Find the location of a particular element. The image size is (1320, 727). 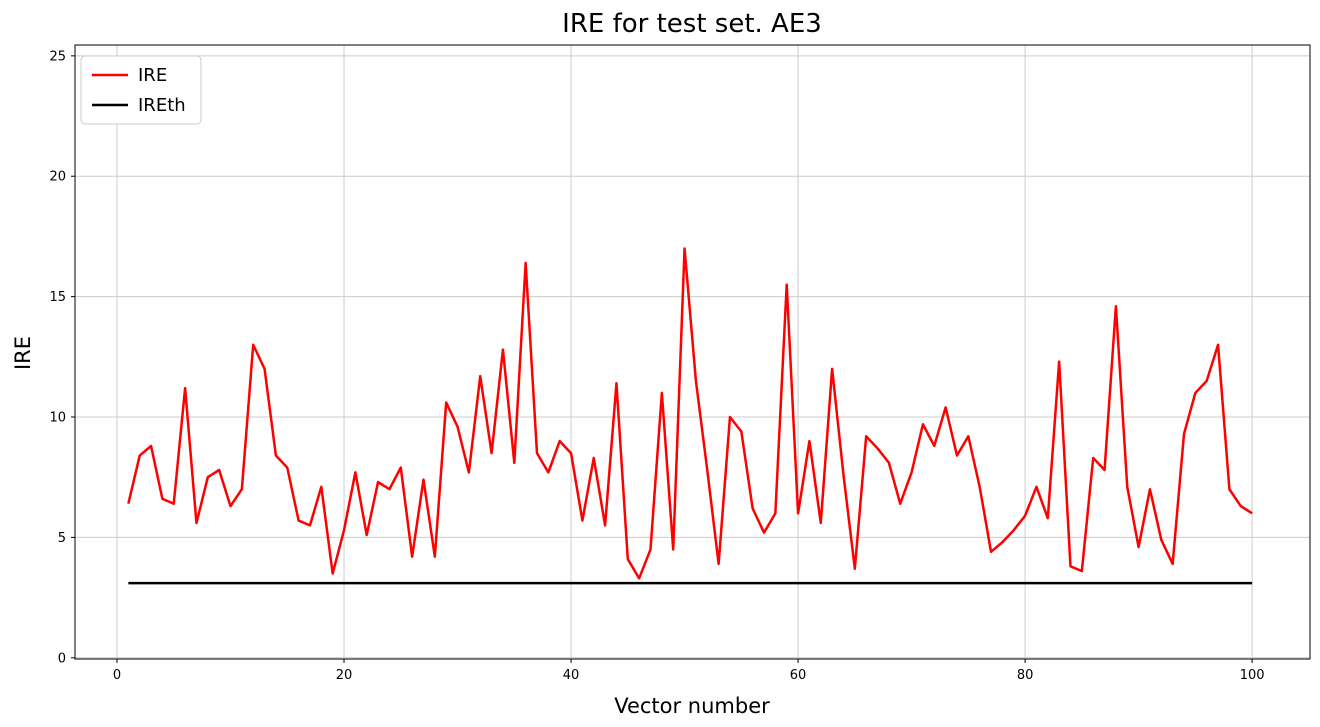

y-tick-label: 5 is located at coordinates (62, 538).